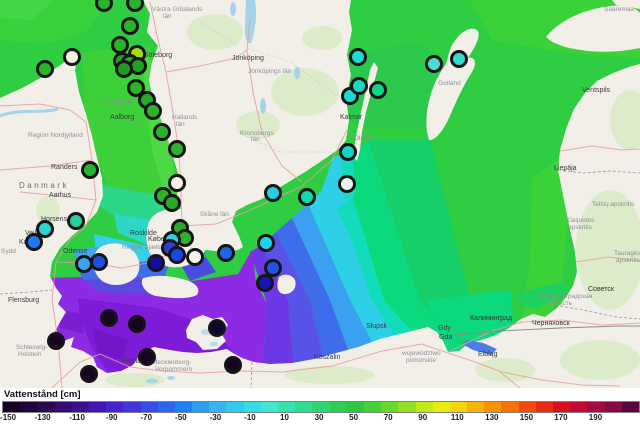 The height and width of the screenshot is (431, 640). I want to click on tick-label: 30, so click(319, 417).